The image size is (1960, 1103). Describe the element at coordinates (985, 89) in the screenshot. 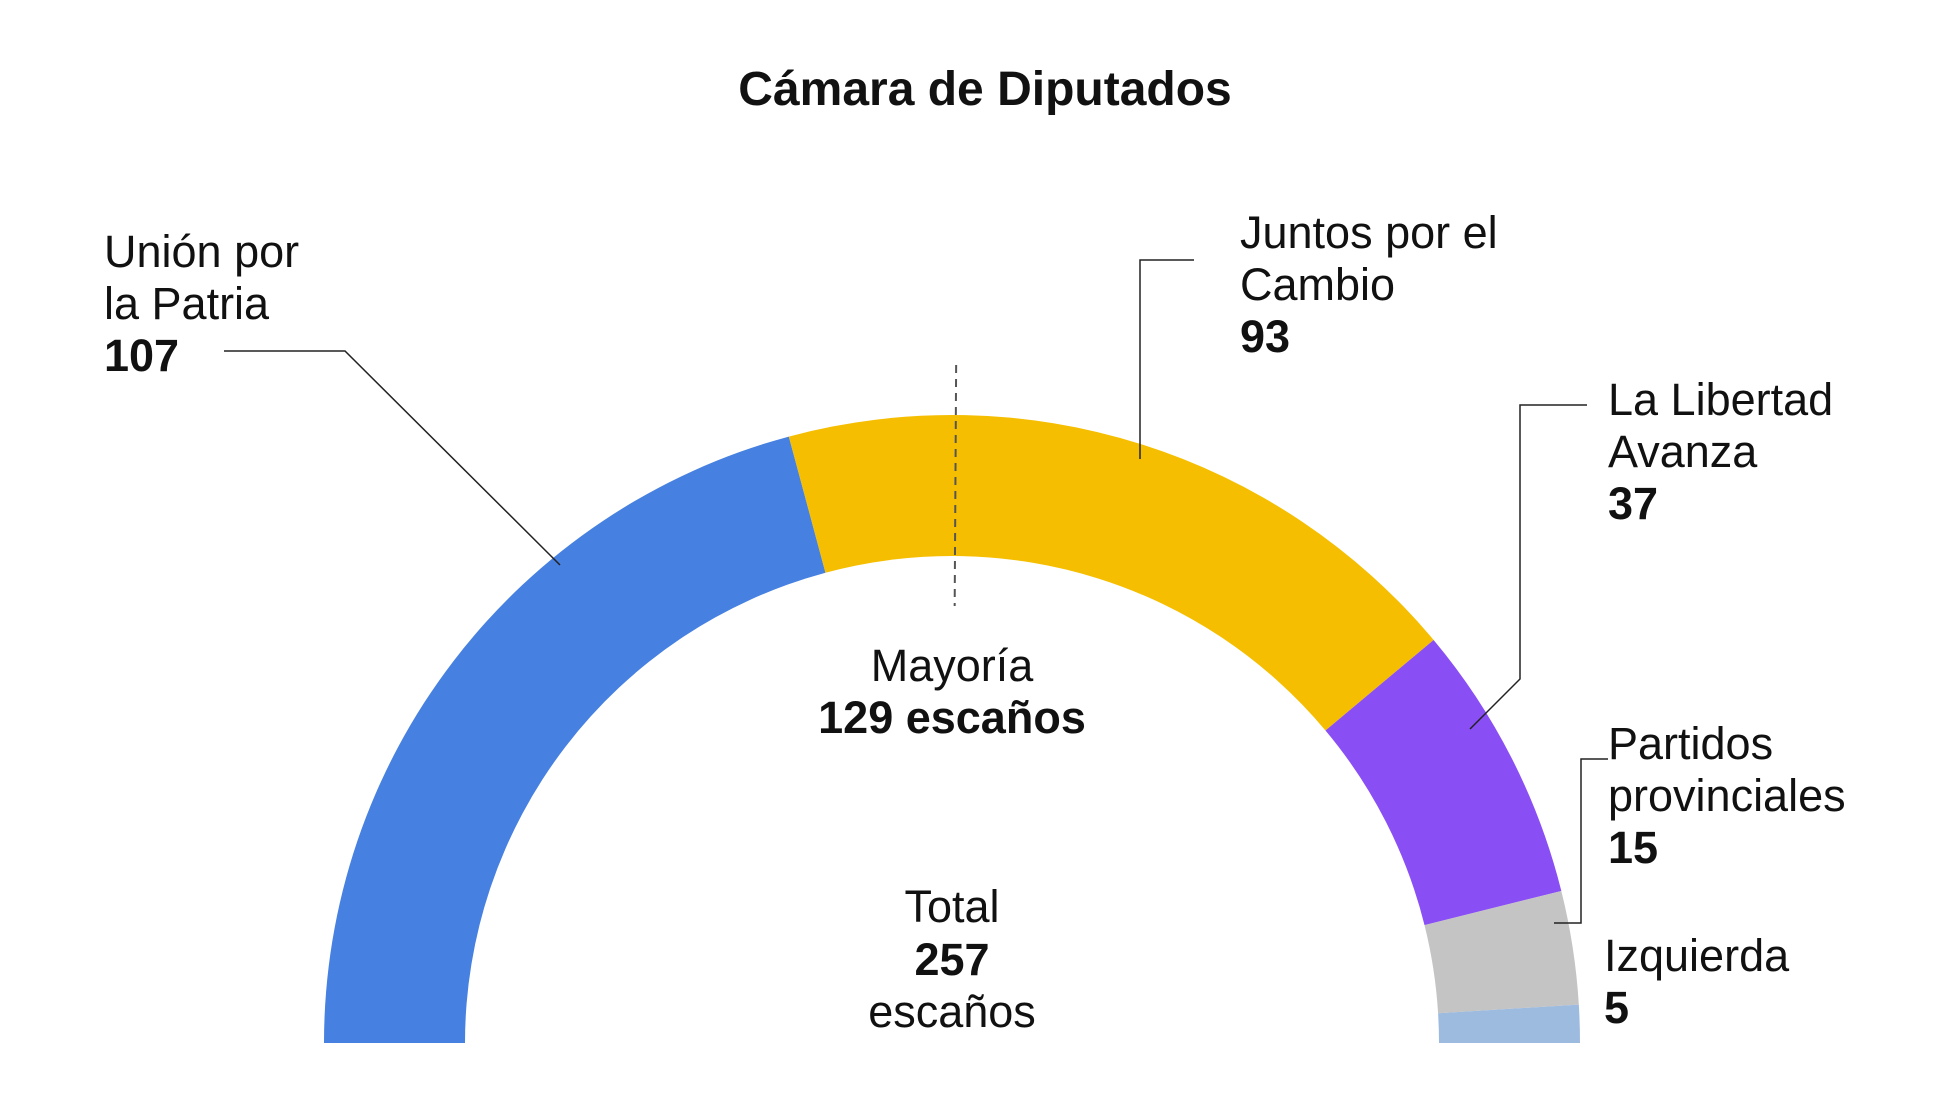

I see `chart-title: Cámara de Diputados` at that location.